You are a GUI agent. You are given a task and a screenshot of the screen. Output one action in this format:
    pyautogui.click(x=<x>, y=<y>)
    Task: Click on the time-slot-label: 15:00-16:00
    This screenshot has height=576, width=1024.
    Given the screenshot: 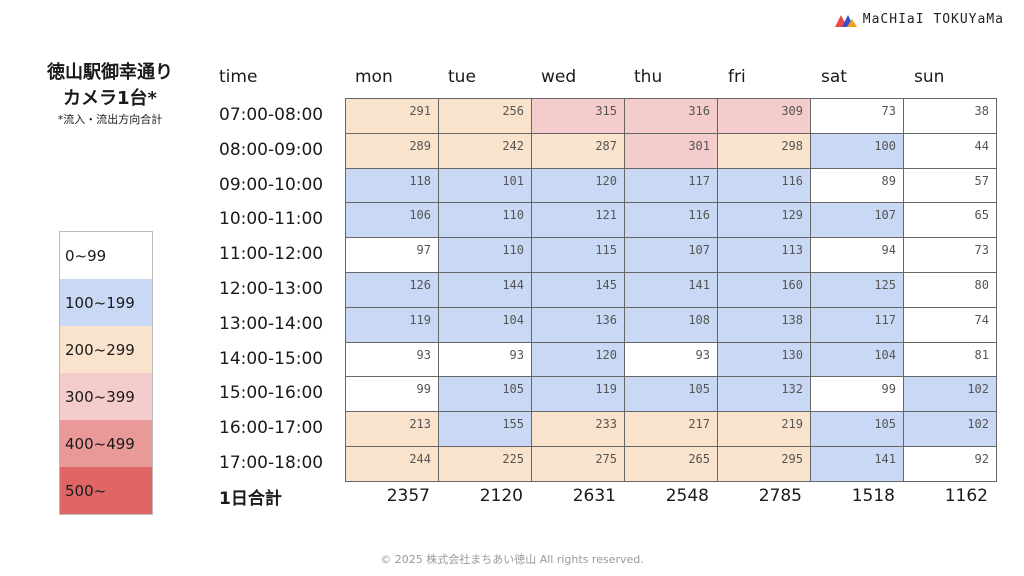 What is the action you would take?
    pyautogui.click(x=271, y=393)
    